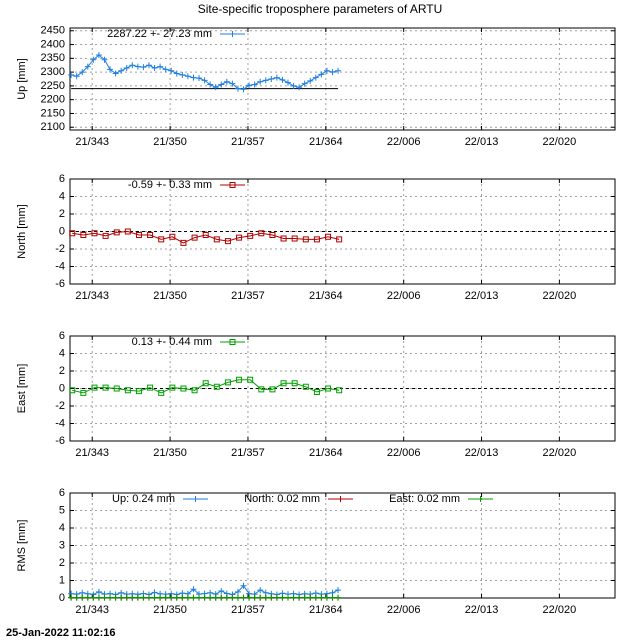  I want to click on footer: 25-Jan-2022 11:02:16, so click(60, 633).